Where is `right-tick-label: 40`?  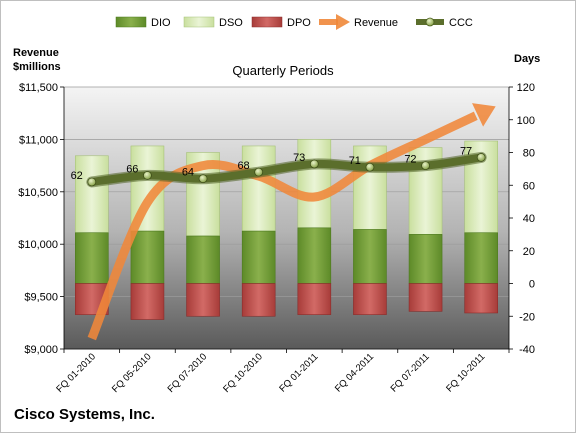 right-tick-label: 40 is located at coordinates (529, 219).